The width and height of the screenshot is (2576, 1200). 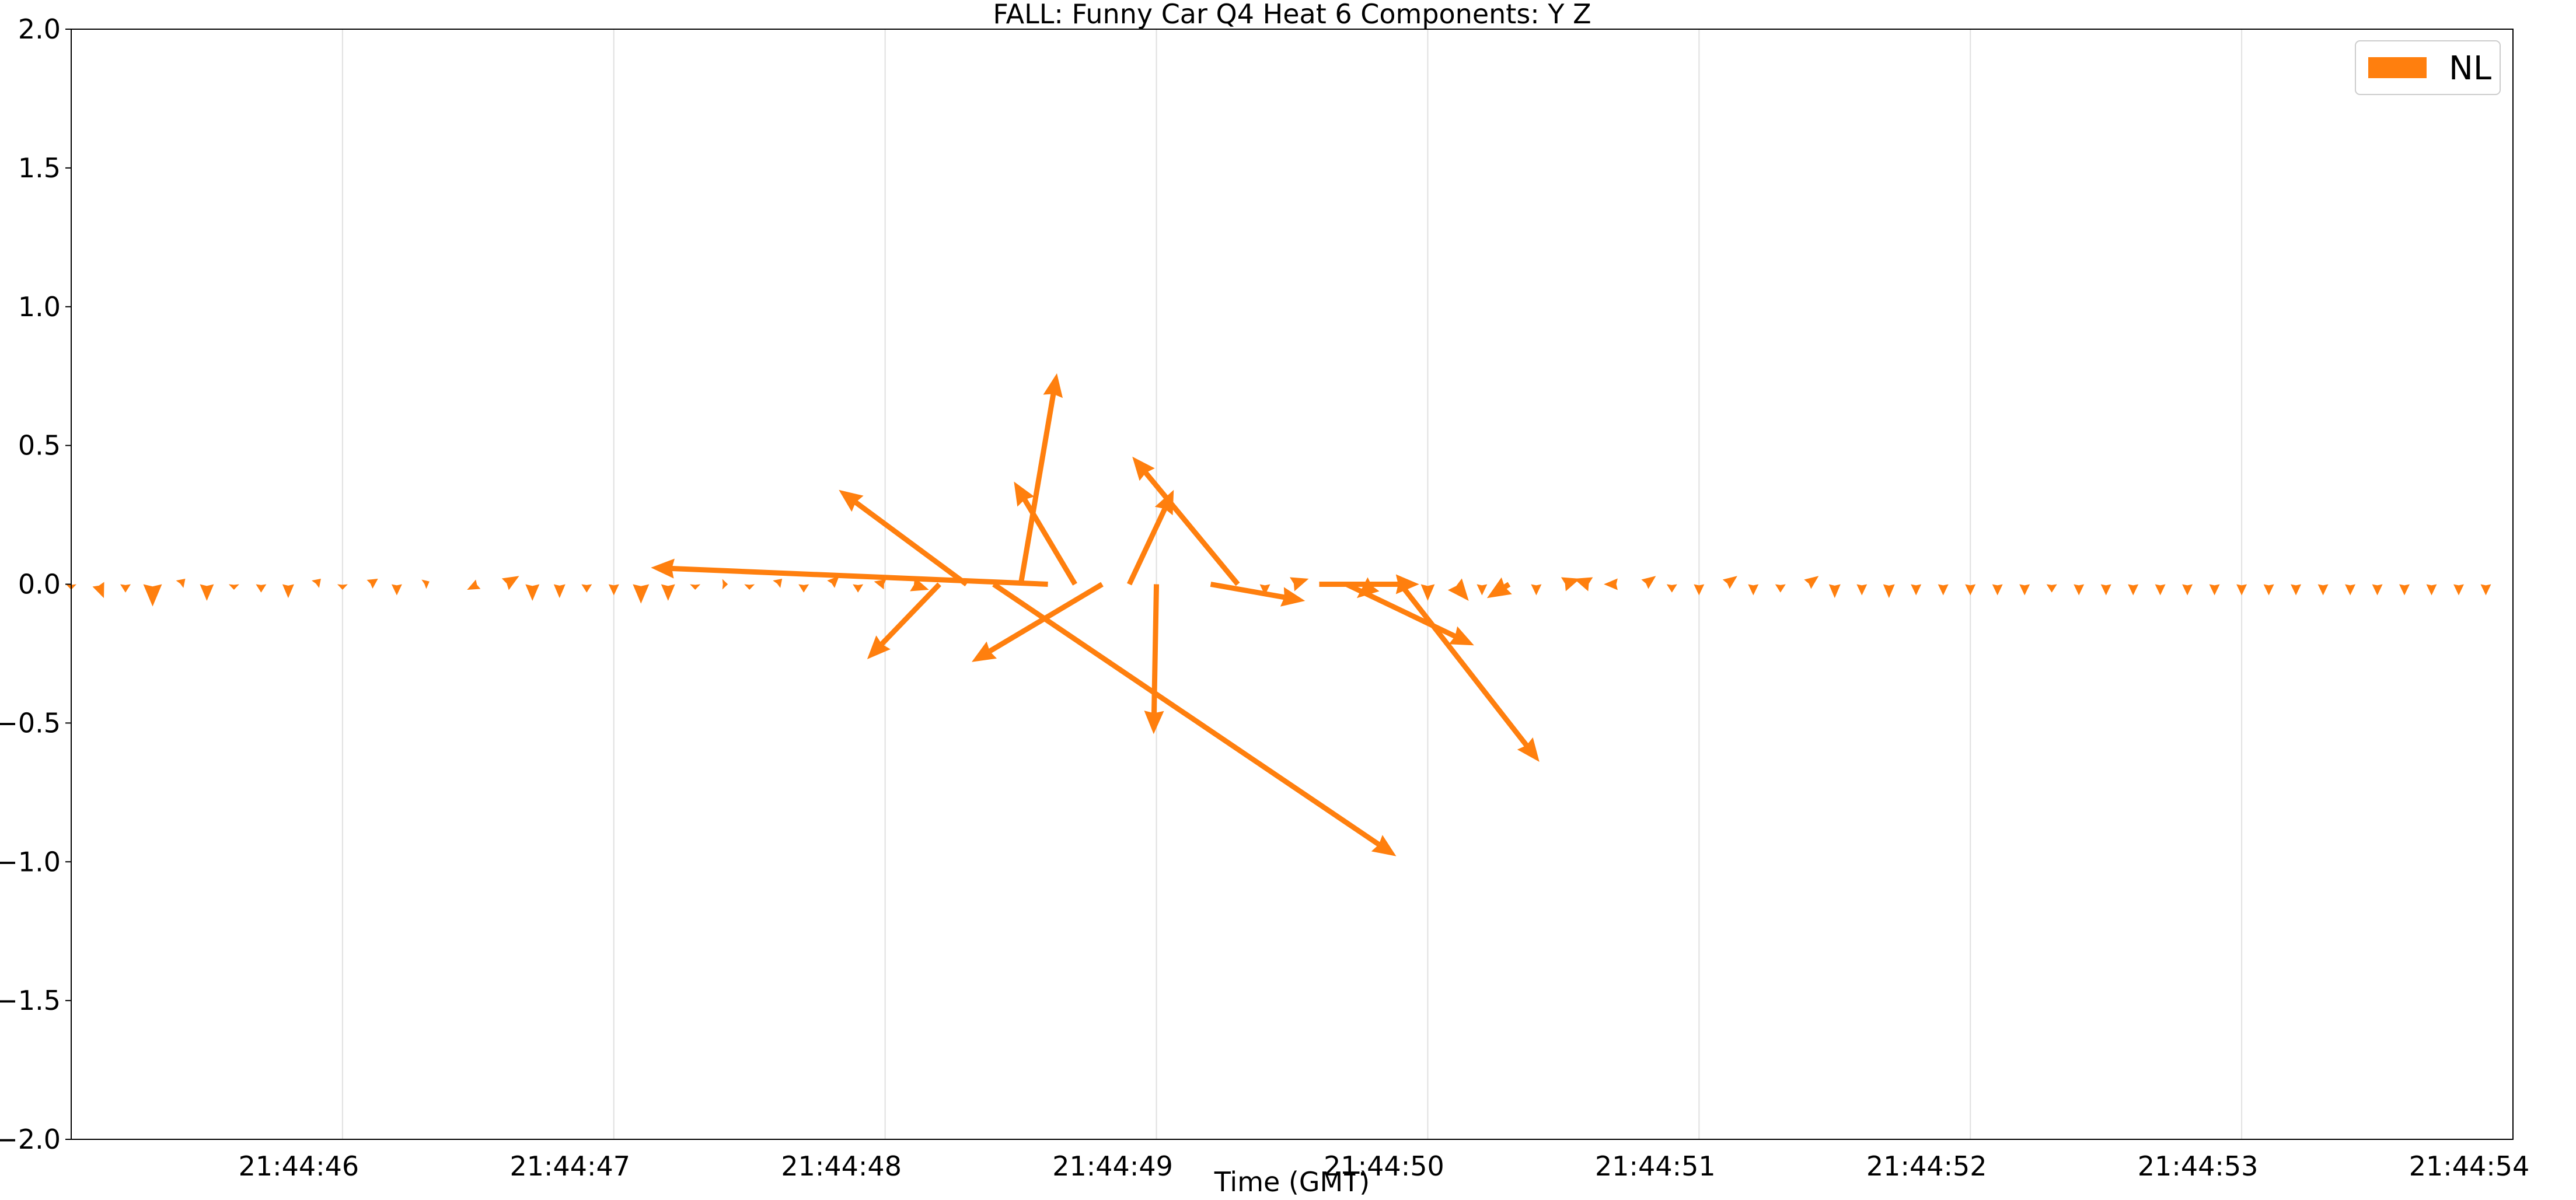 I want to click on x-tick-label: 21:44:53, so click(x=2198, y=1166).